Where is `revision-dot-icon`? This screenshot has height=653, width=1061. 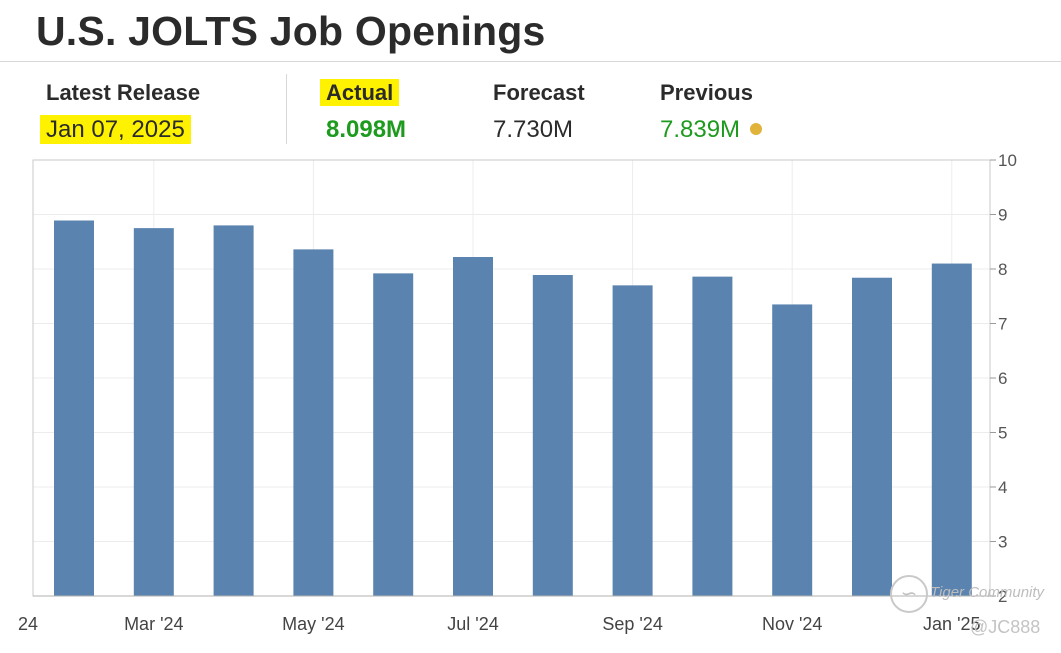 revision-dot-icon is located at coordinates (756, 128).